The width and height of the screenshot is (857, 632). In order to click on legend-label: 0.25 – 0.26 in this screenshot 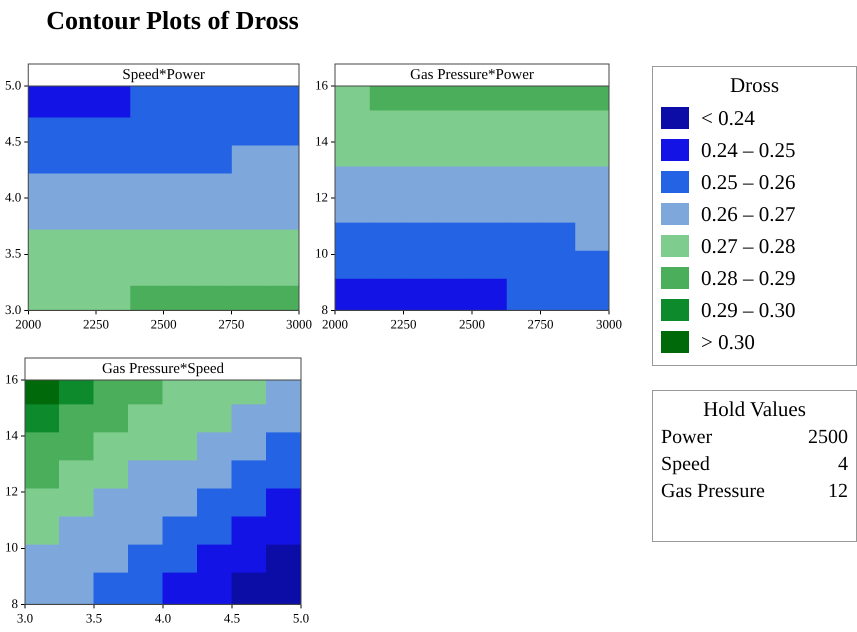, I will do `click(748, 182)`.